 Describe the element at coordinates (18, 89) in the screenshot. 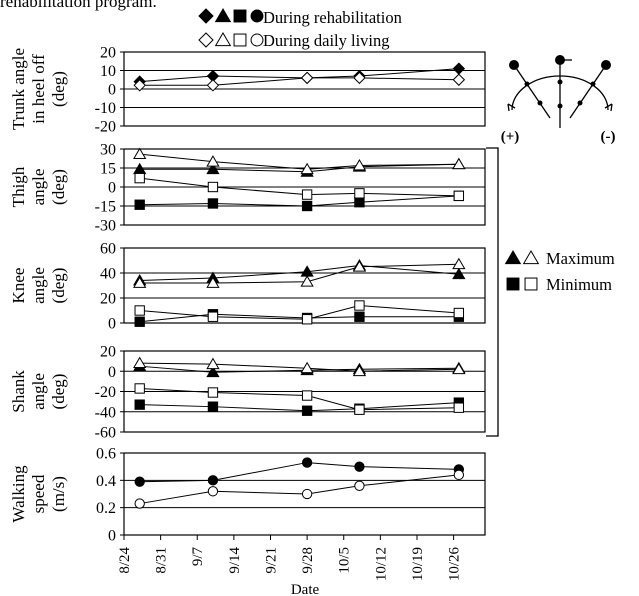

I see `y-axis-title-line: Trunk angle` at that location.